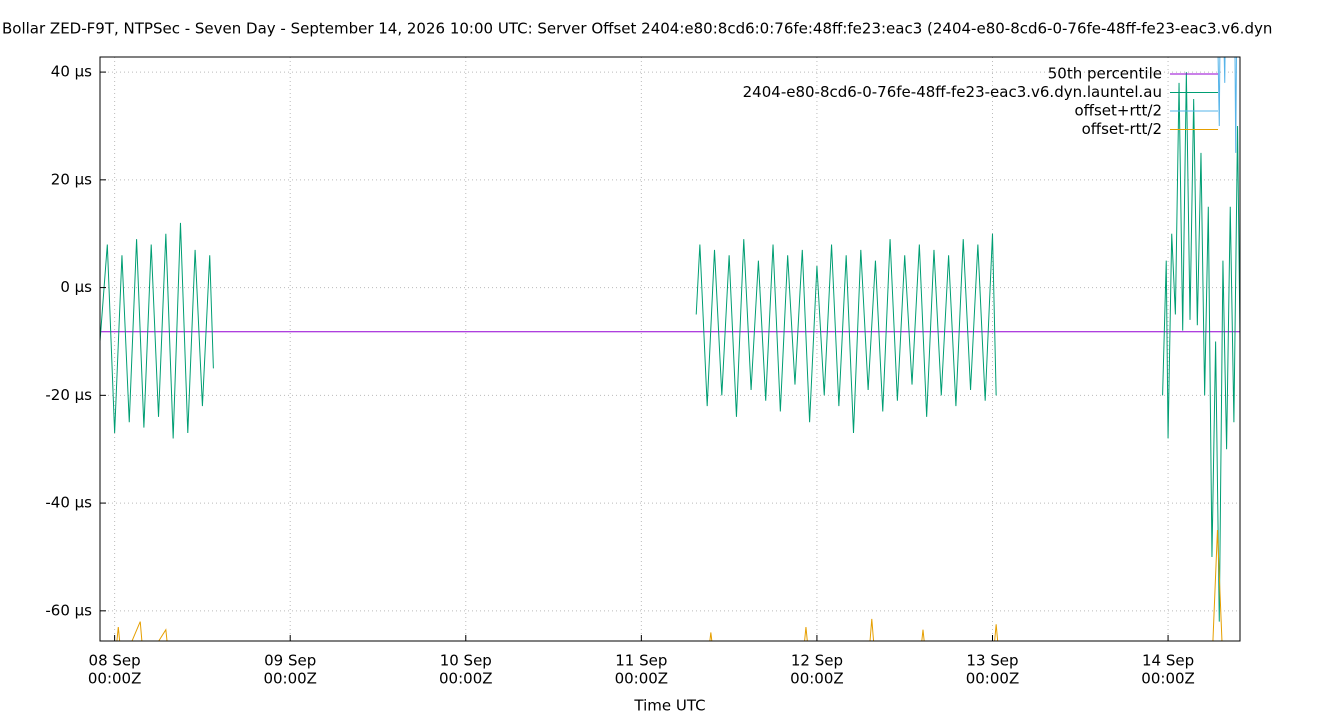 This screenshot has height=720, width=1340. What do you see at coordinates (290, 661) in the screenshot?
I see `x-tick-label: 09 Sep` at bounding box center [290, 661].